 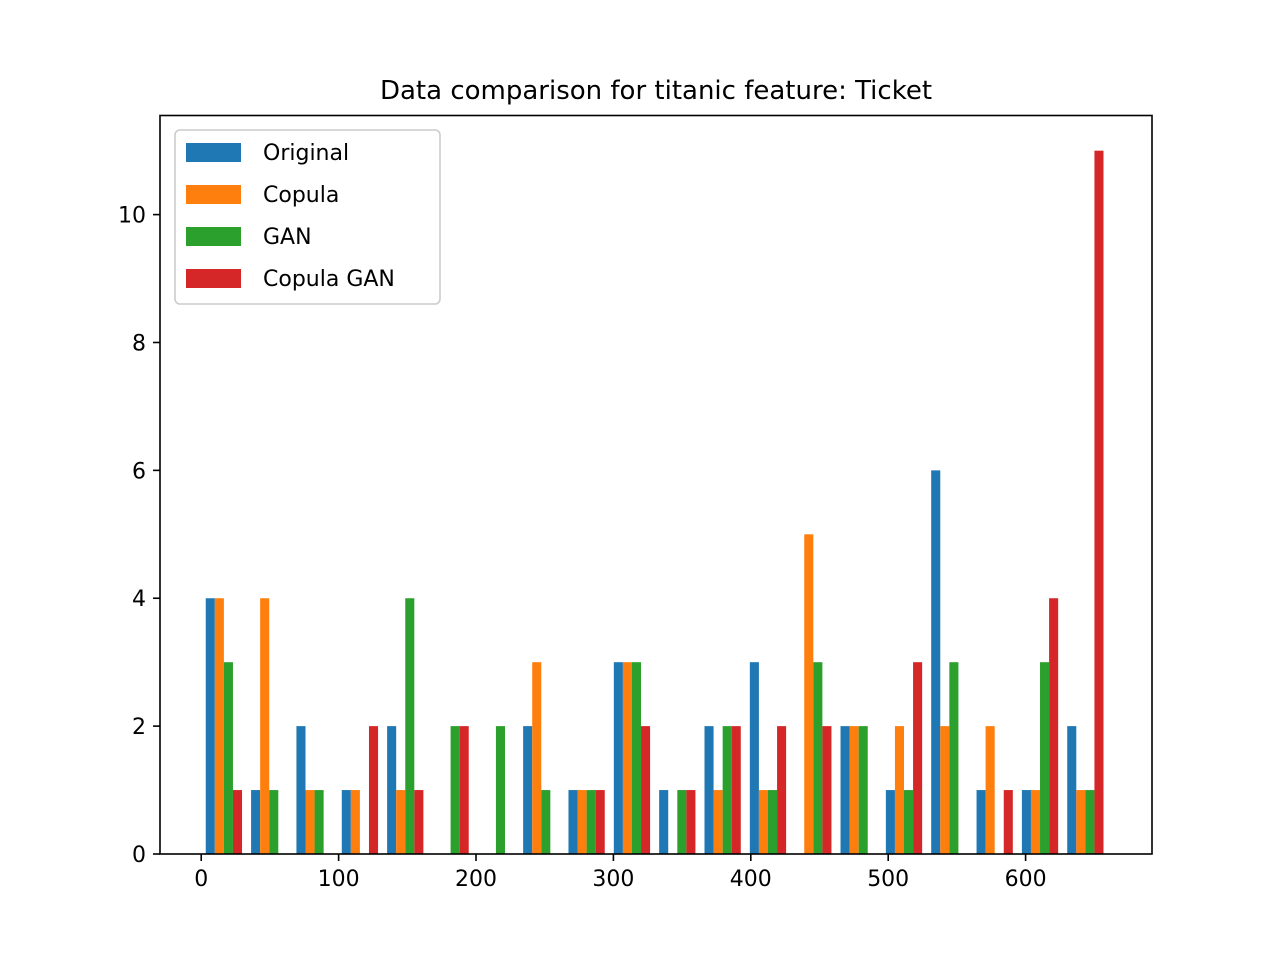 I want to click on legend-swatch-copula-gan, so click(x=213, y=278).